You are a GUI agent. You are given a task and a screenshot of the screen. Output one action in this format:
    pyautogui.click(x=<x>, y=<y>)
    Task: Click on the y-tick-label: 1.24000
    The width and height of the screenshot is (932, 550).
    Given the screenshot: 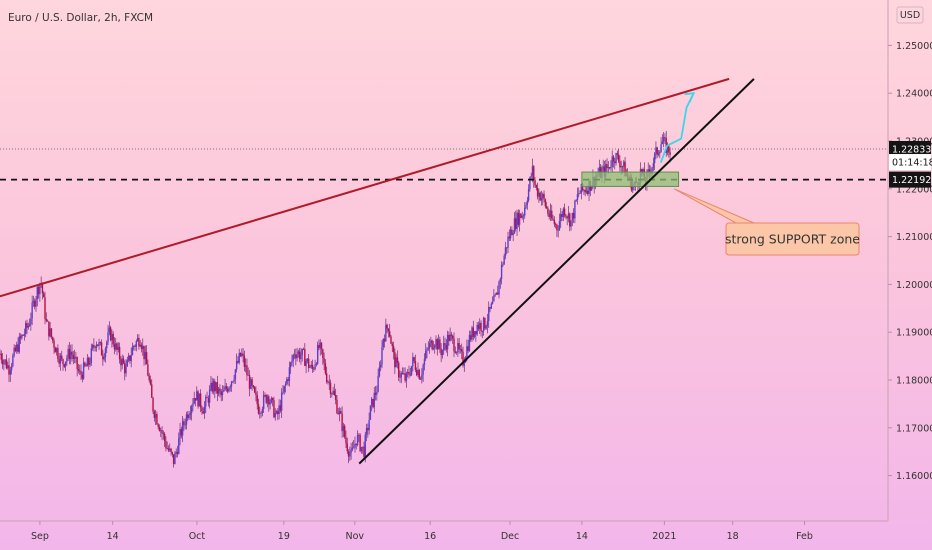 What is the action you would take?
    pyautogui.click(x=914, y=94)
    